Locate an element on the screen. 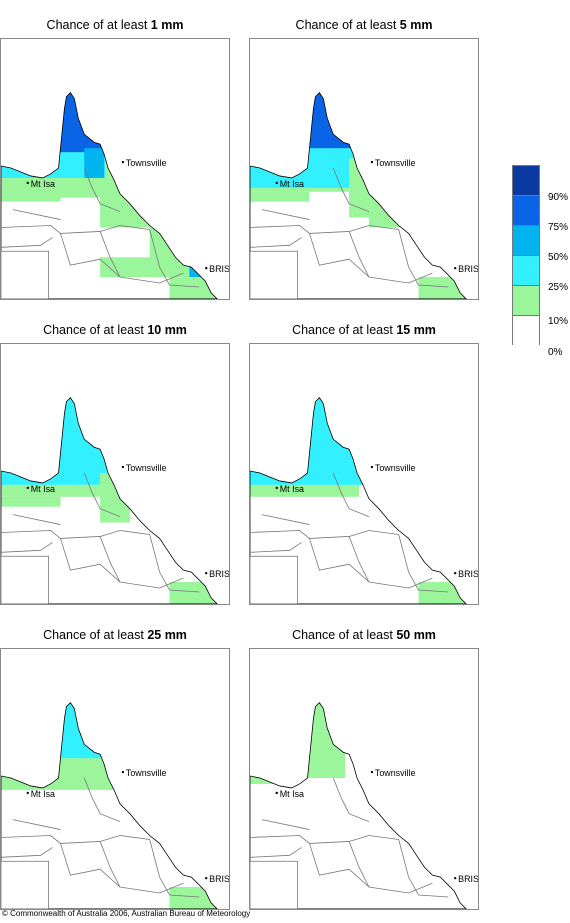 This screenshot has height=923, width=570. legend-label-25: 25% is located at coordinates (558, 287).